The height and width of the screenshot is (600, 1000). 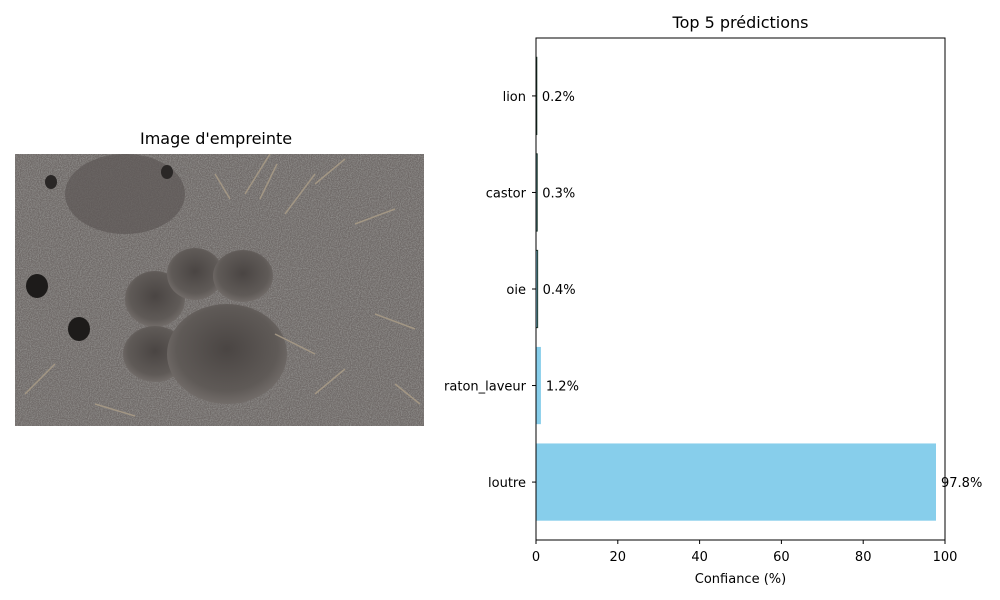 What do you see at coordinates (536, 557) in the screenshot?
I see `x-tick-label: 0` at bounding box center [536, 557].